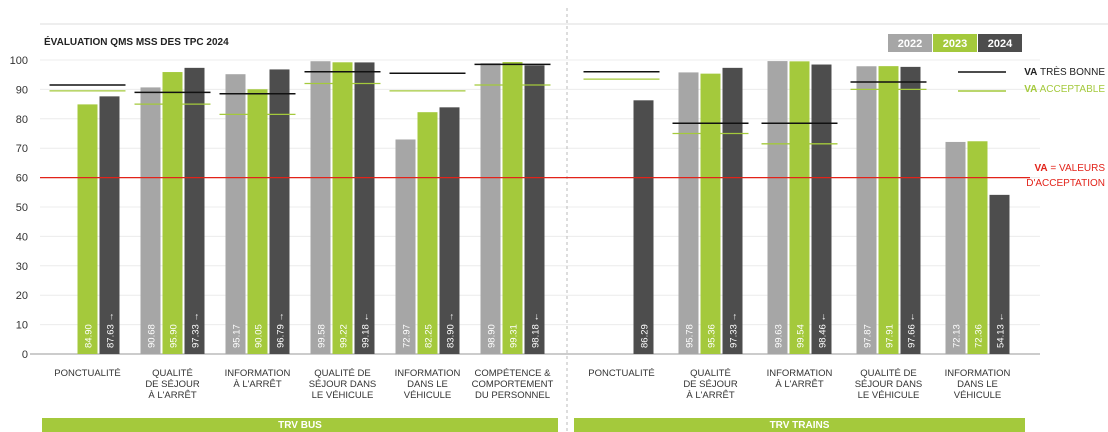 This screenshot has height=432, width=1108. Describe the element at coordinates (322, 336) in the screenshot. I see `bar-value-label: 99.58` at that location.